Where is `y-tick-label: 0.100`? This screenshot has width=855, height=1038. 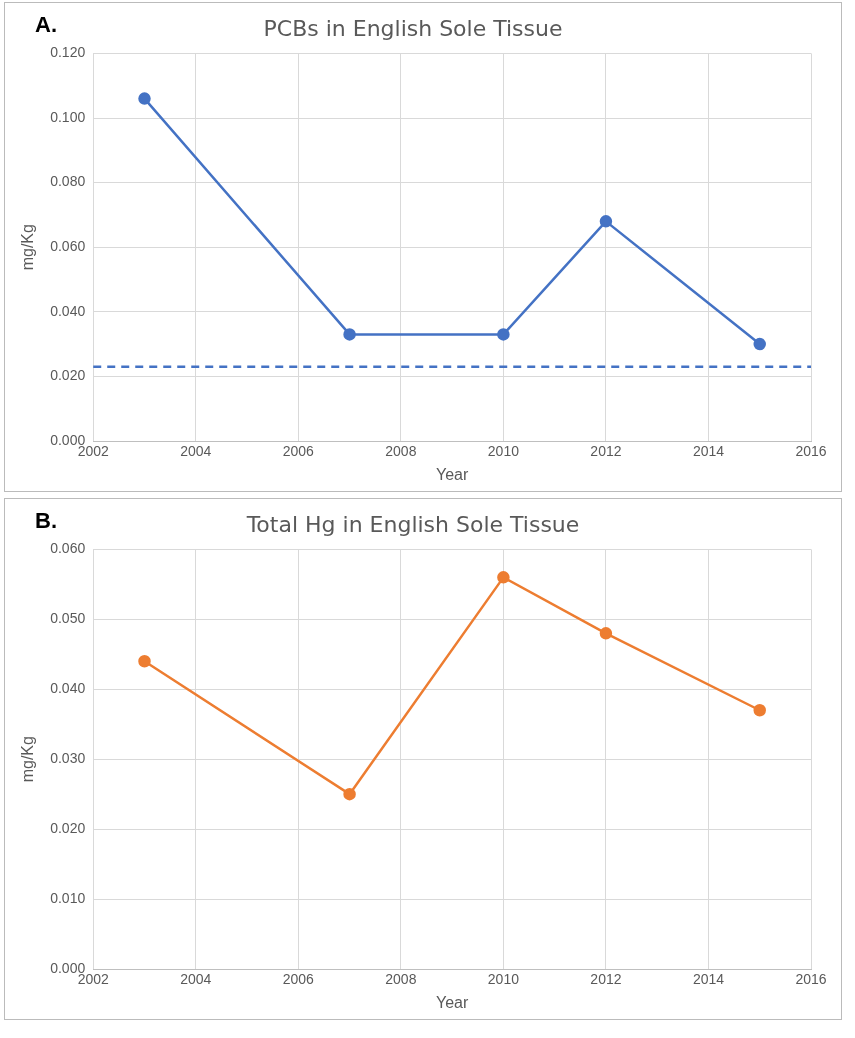 y-tick-label: 0.100 is located at coordinates (68, 116).